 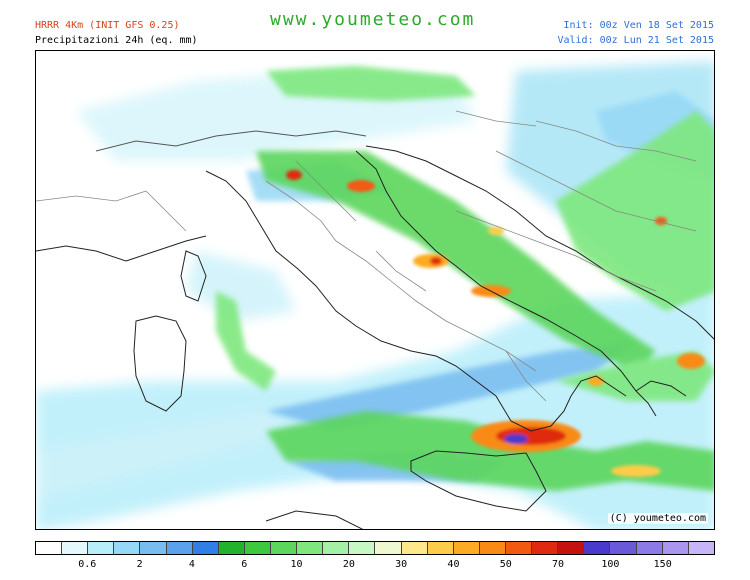 What do you see at coordinates (401, 564) in the screenshot?
I see `colorbar-label: 30` at bounding box center [401, 564].